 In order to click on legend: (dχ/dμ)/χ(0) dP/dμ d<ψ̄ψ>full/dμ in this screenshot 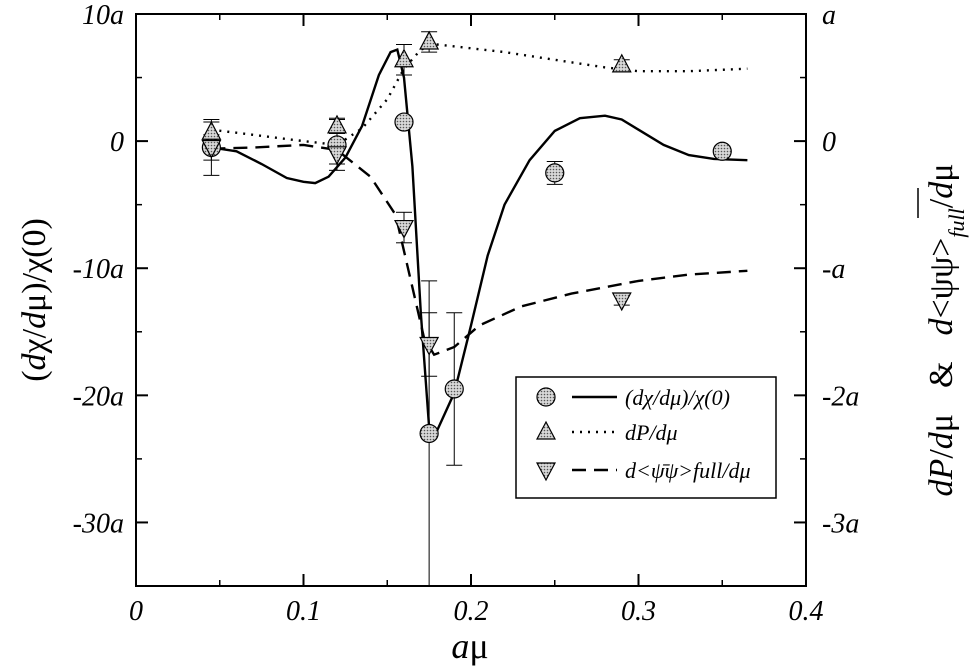, I will do `click(646, 437)`.